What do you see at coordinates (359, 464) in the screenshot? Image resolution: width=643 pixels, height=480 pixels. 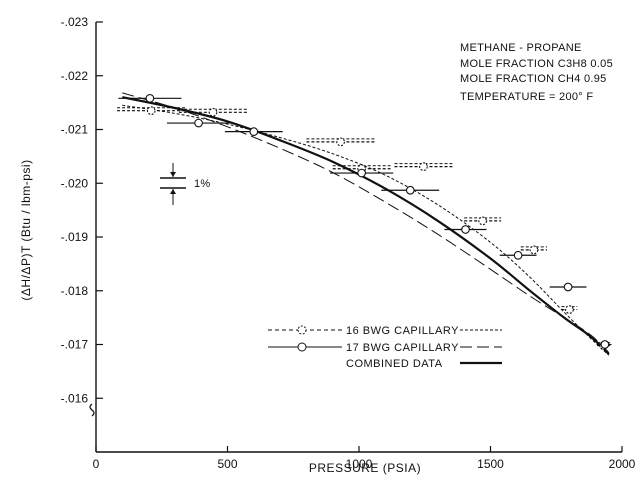 I see `x-tick-label: 1000` at bounding box center [359, 464].